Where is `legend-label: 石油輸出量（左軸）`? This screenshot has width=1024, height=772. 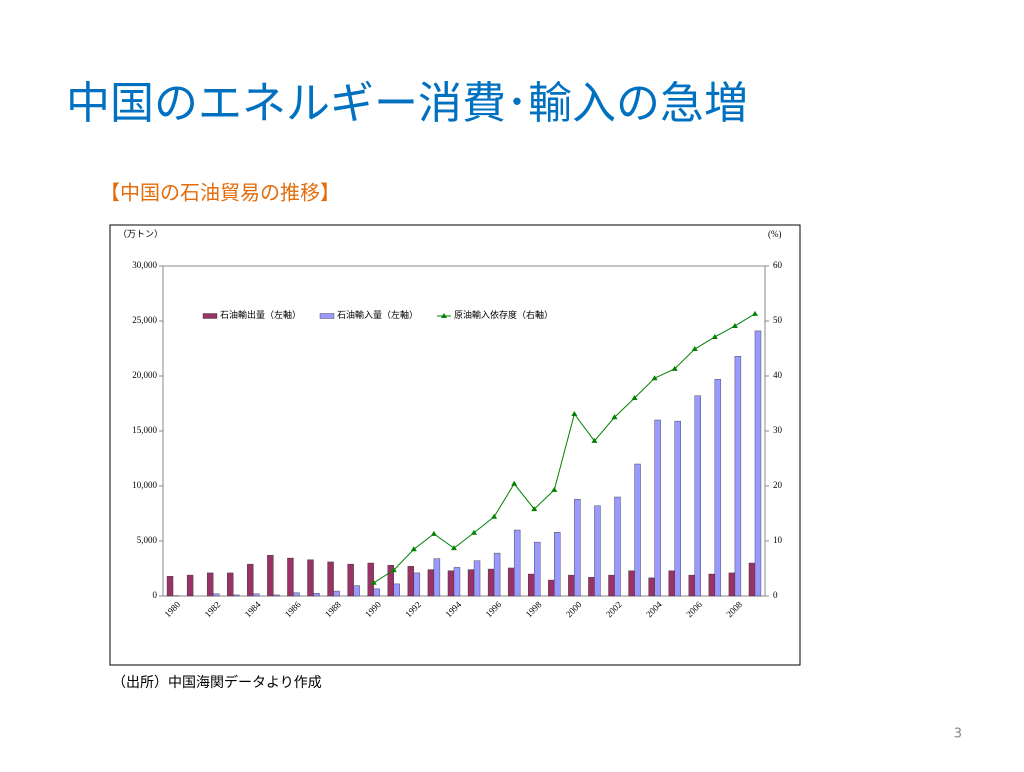 legend-label: 石油輸出量（左軸） is located at coordinates (260, 314).